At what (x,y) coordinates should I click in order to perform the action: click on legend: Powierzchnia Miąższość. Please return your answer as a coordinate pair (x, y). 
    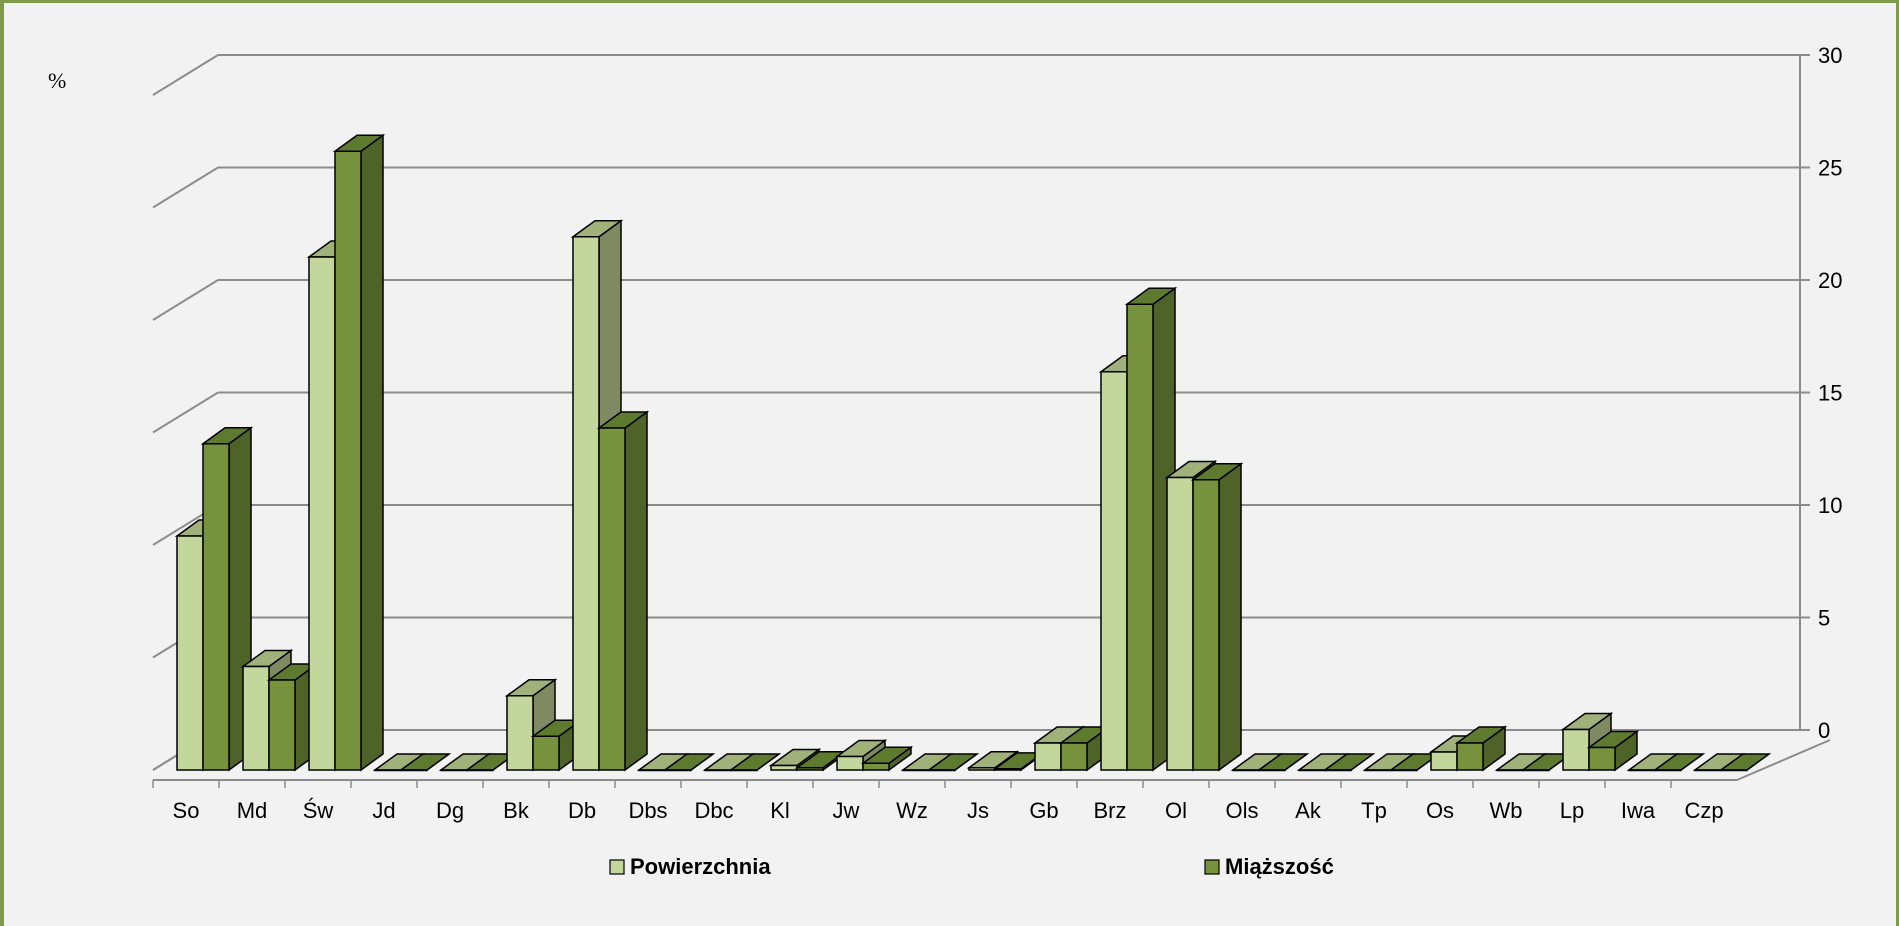
    Looking at the image, I should click on (971, 866).